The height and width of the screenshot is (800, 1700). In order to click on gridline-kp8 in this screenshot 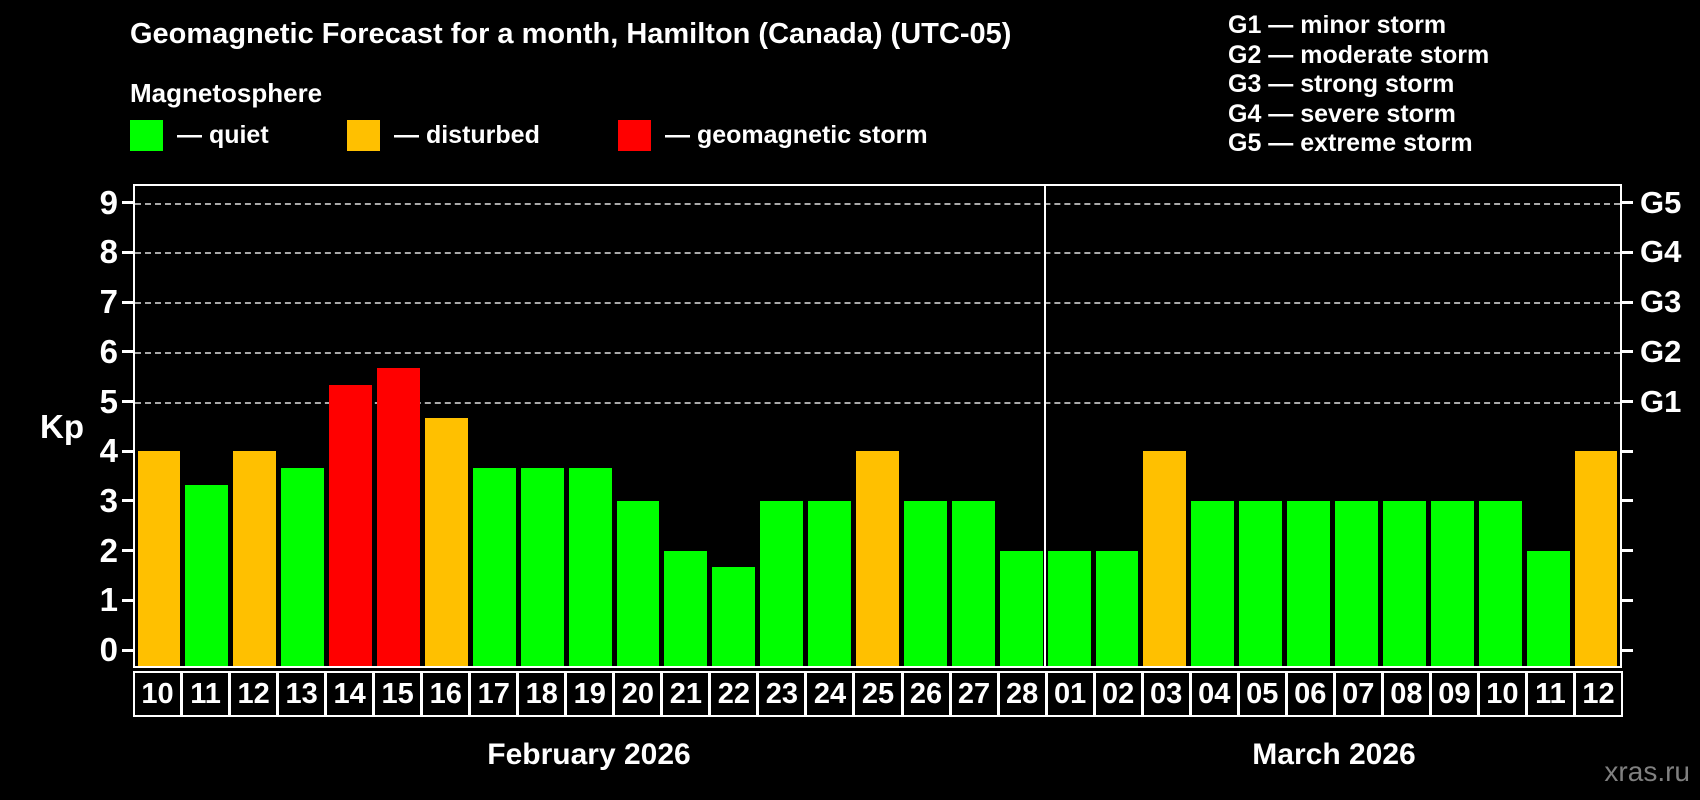, I will do `click(877, 253)`.